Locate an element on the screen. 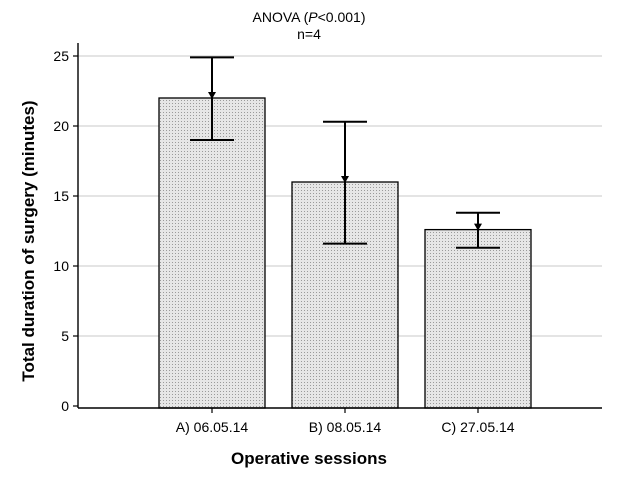 The image size is (618, 481). annotation-suffix: <0.001) is located at coordinates (341, 17).